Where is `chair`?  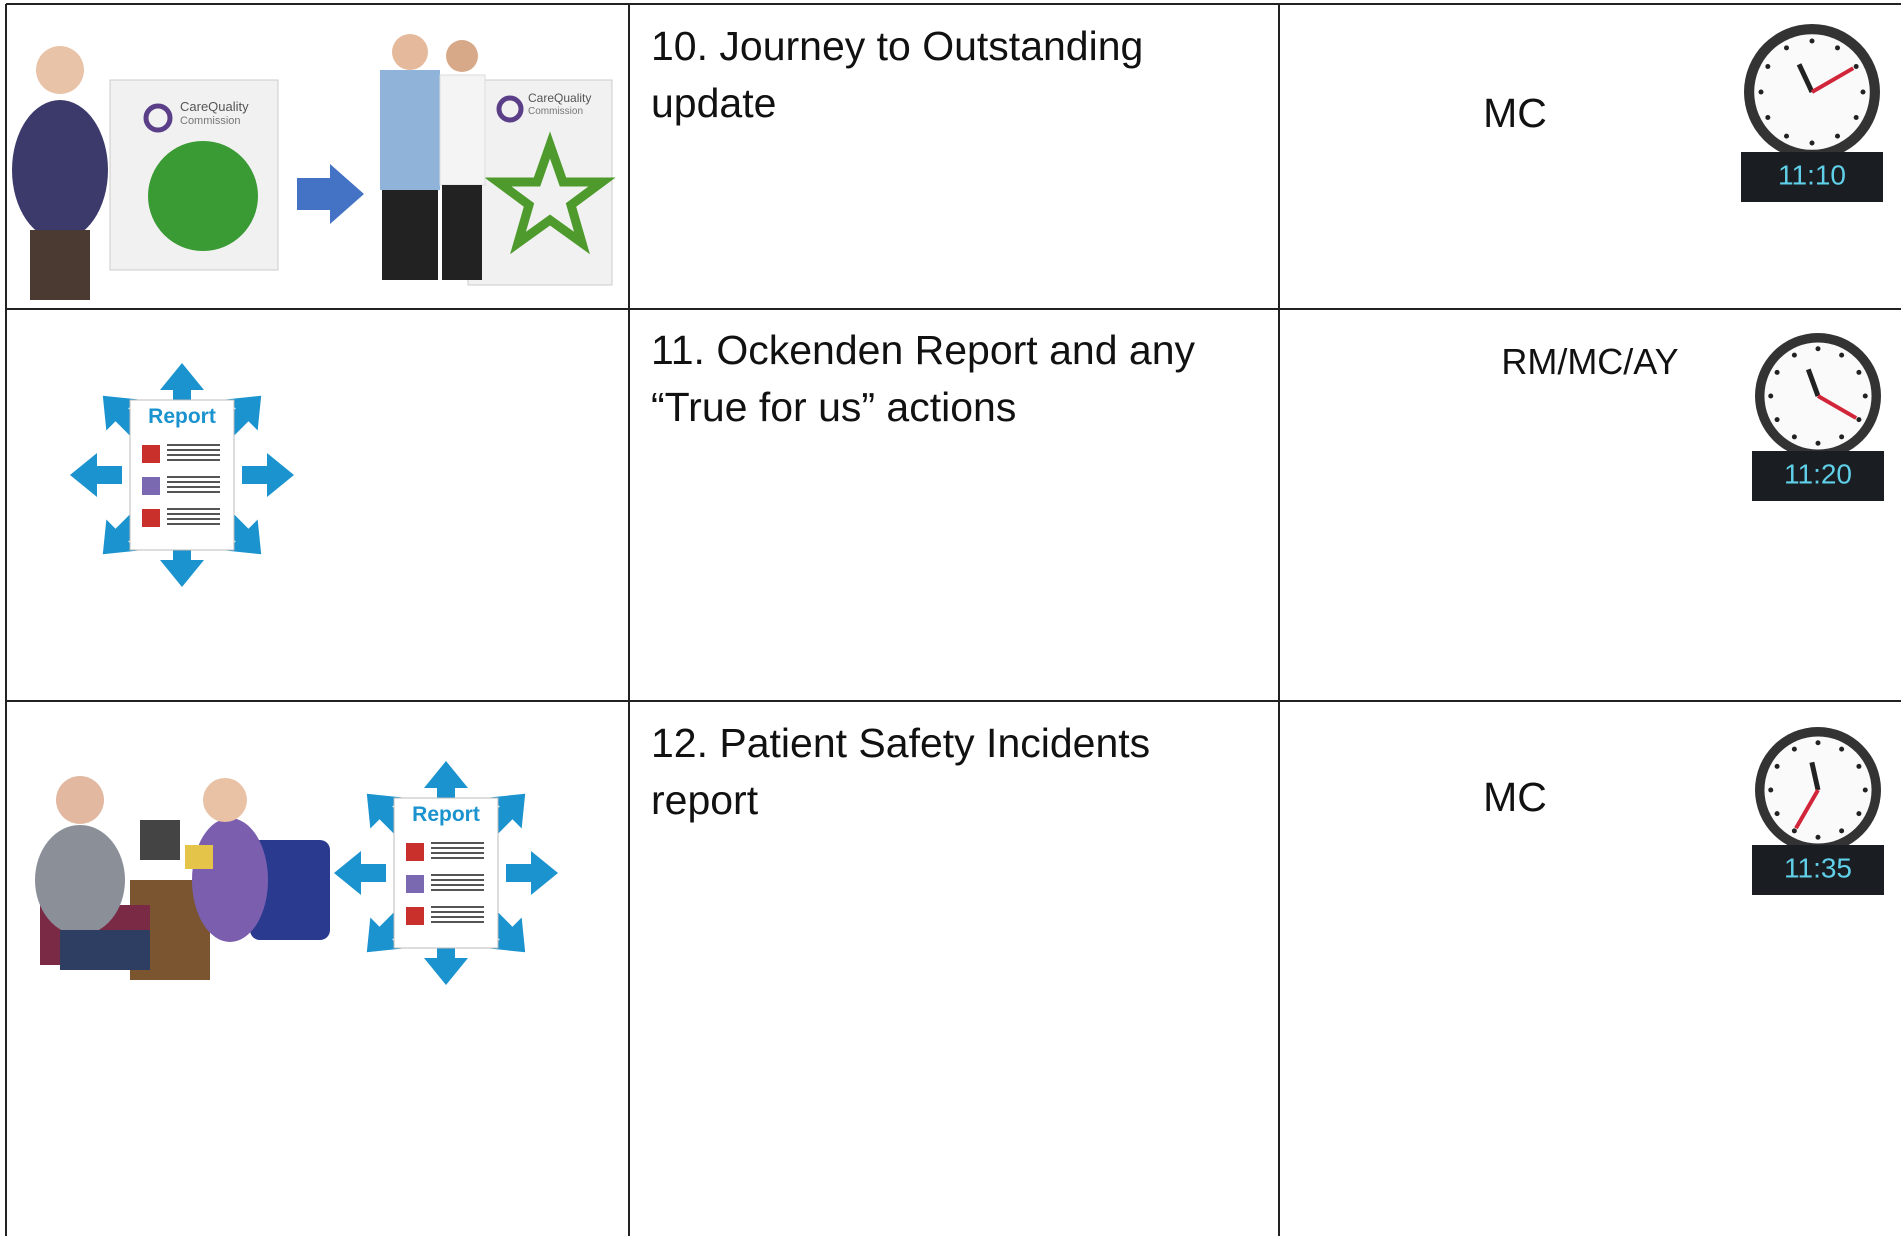 chair is located at coordinates (290, 890).